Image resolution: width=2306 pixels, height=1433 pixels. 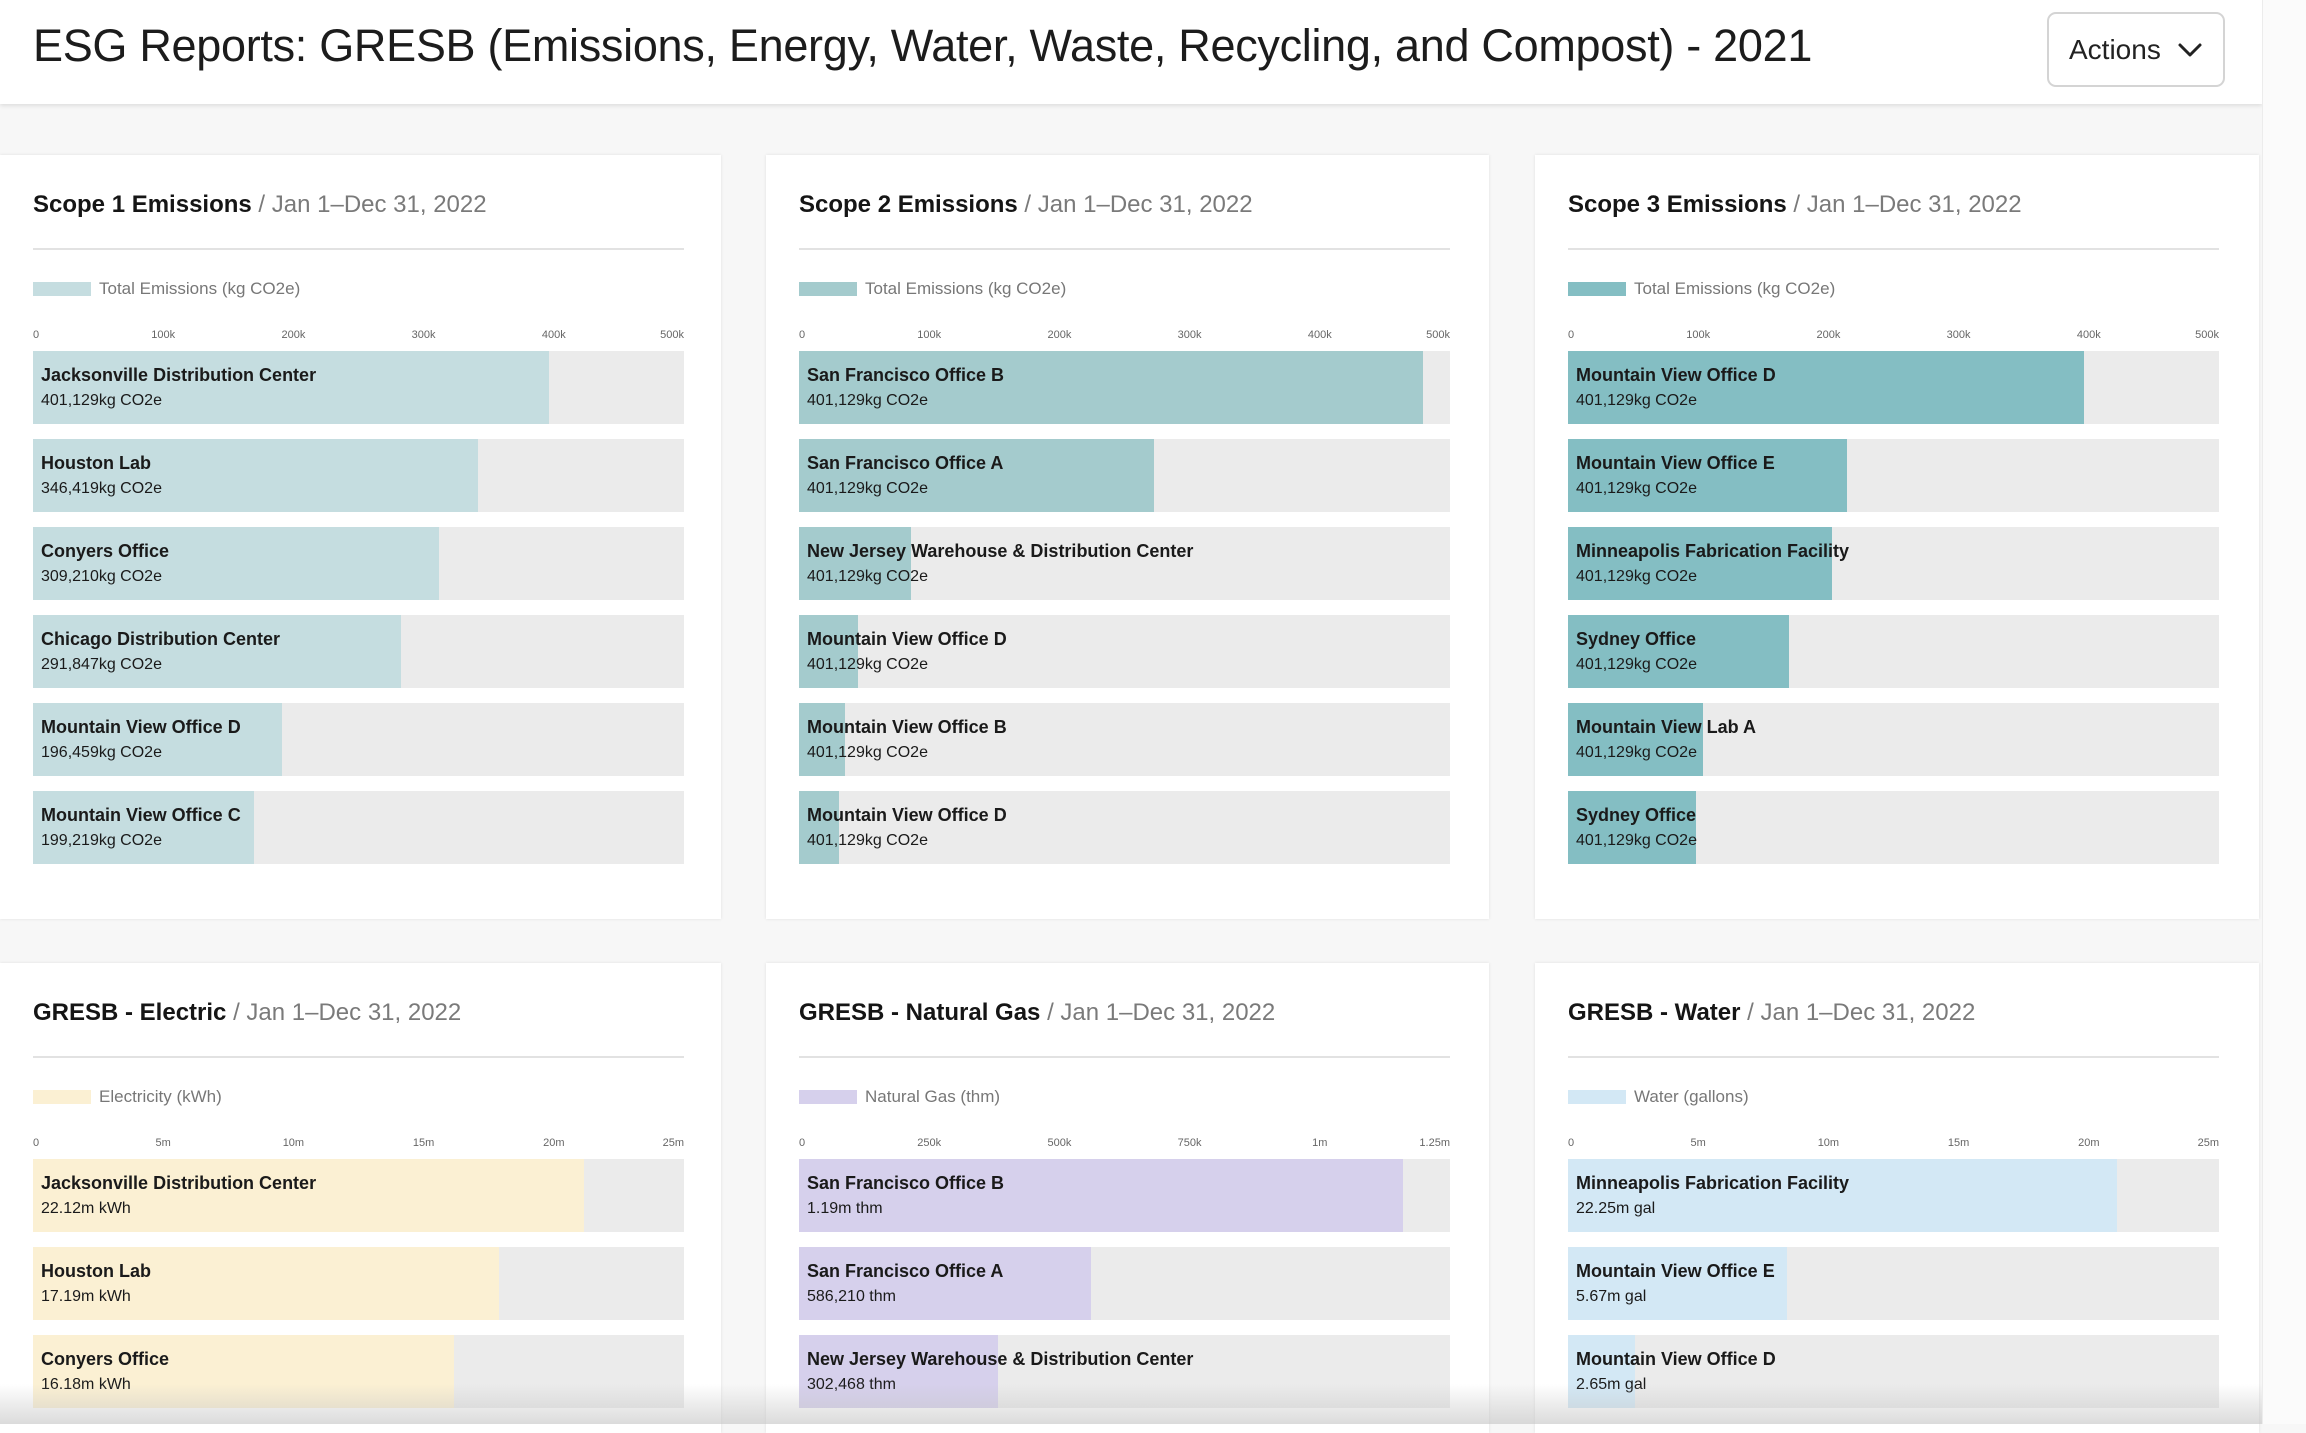 I want to click on bar-location-name: Minneapolis Fabrication Facility, so click(x=1713, y=551).